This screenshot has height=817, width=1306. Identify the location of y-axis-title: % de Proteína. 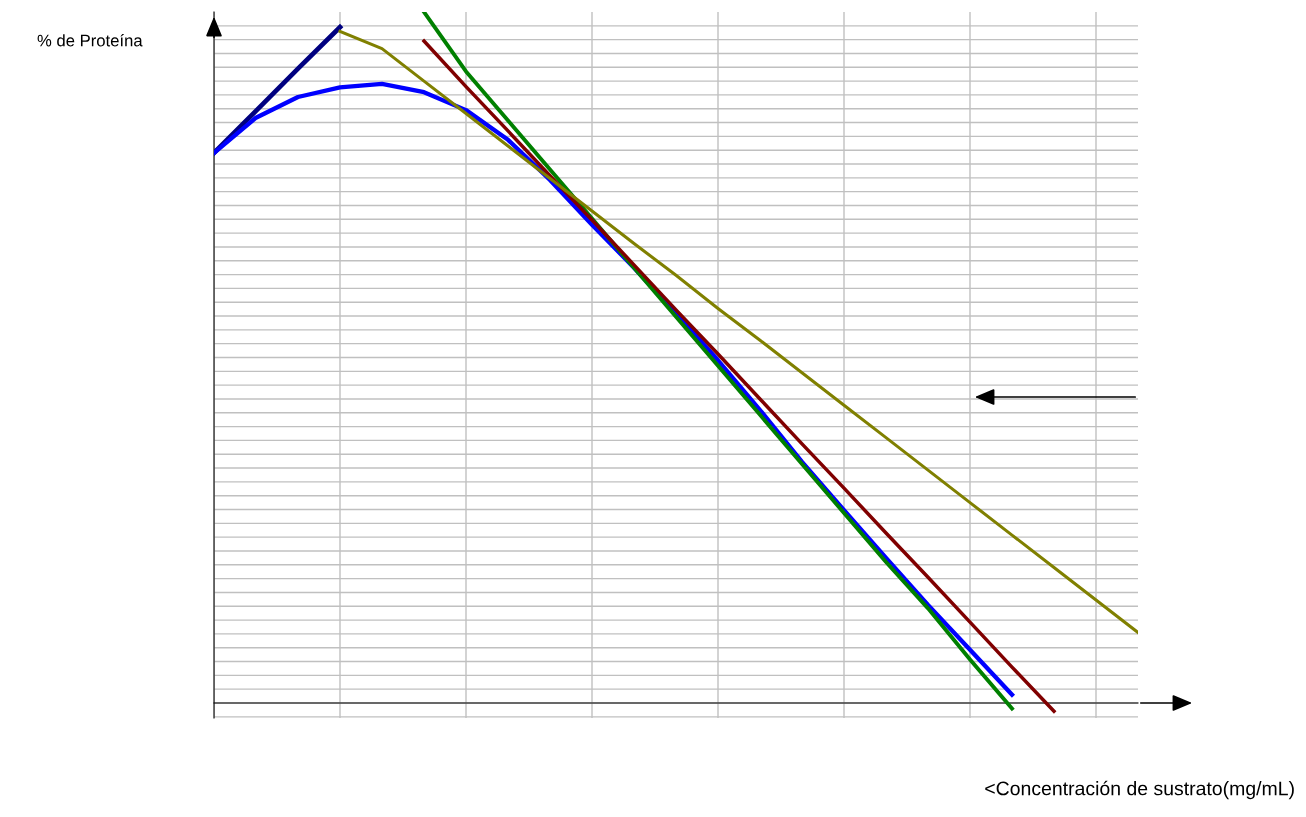
(90, 40).